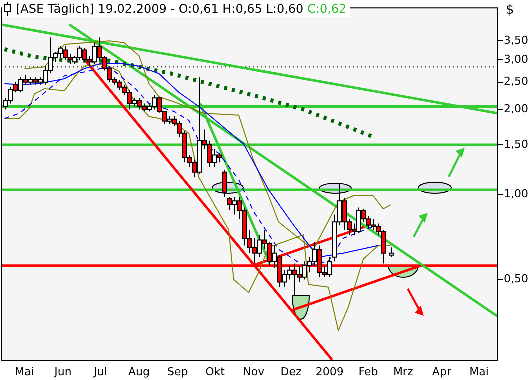 The height and width of the screenshot is (380, 530). Describe the element at coordinates (63, 371) in the screenshot. I see `x-tick-label: Jun` at that location.